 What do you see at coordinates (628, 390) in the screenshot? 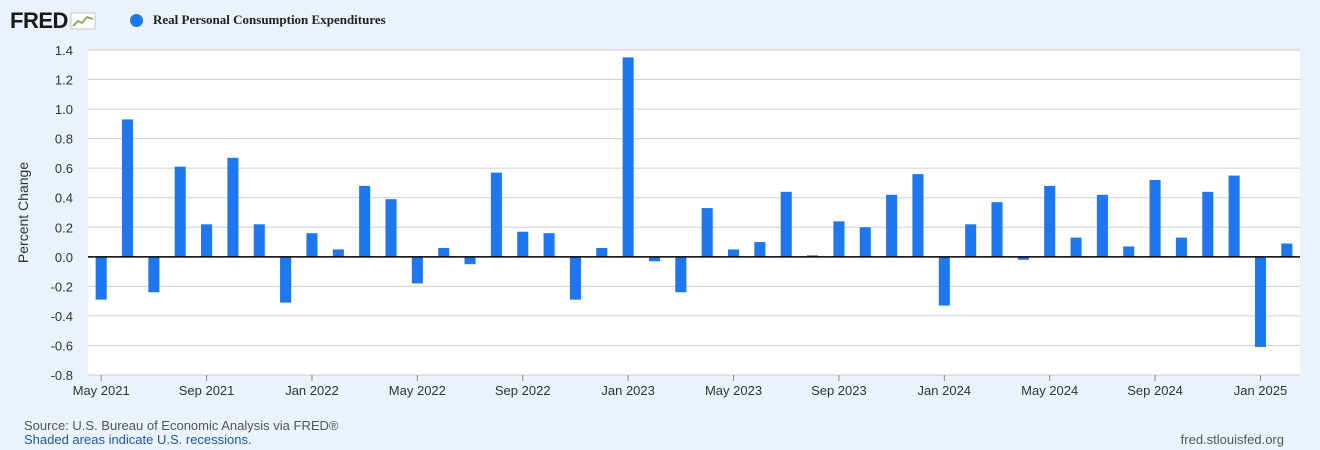
I see `x-tick-label: Jan 2023` at bounding box center [628, 390].